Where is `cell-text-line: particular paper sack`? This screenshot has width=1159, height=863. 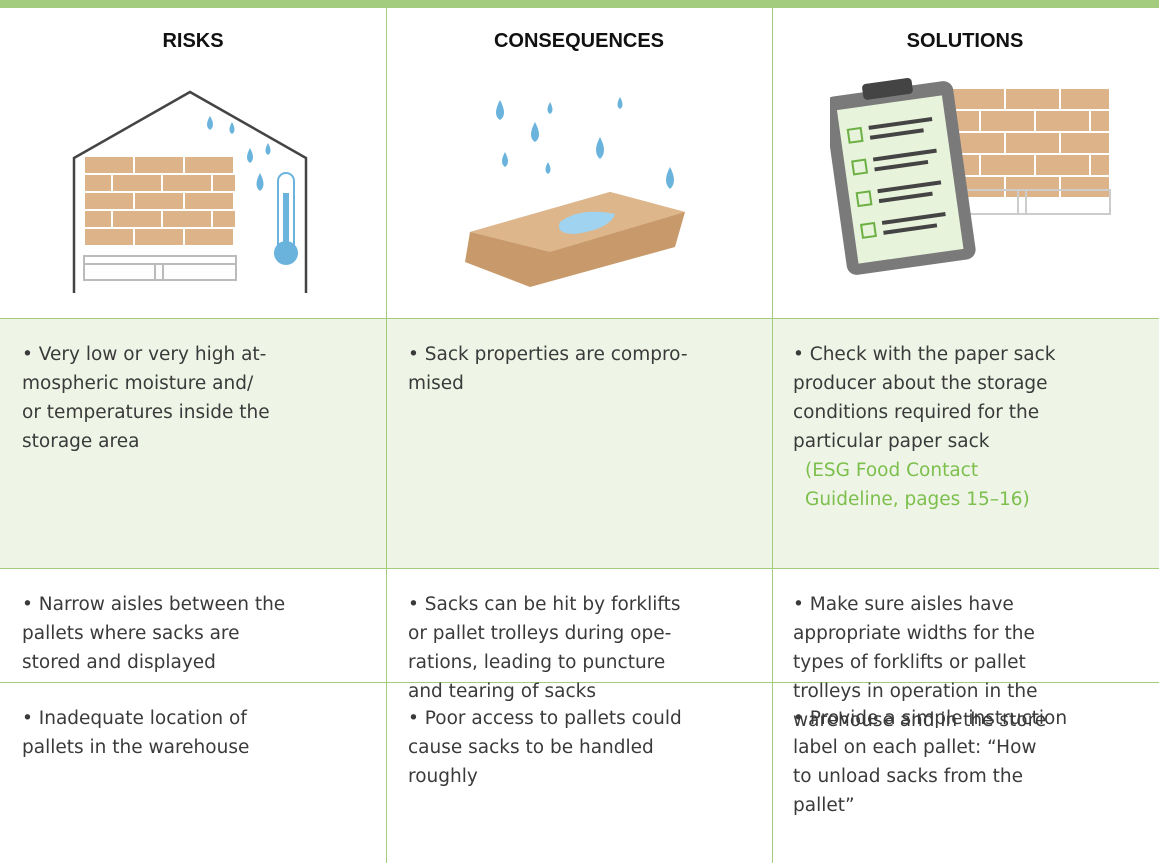 cell-text-line: particular paper sack is located at coordinates (891, 441).